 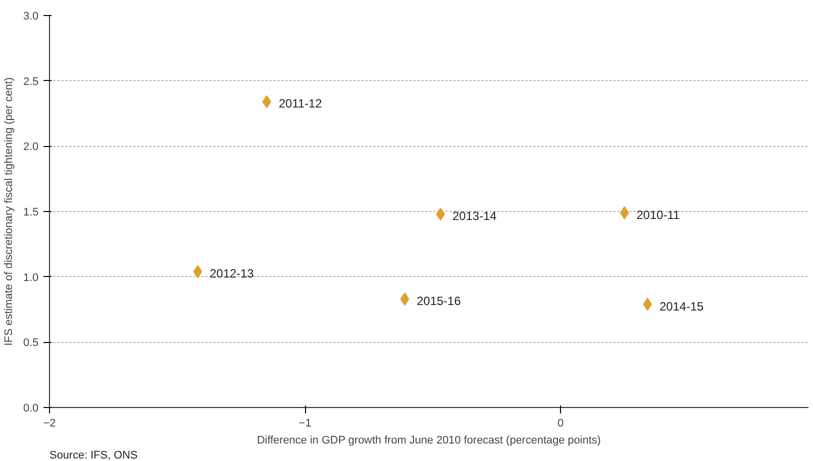 What do you see at coordinates (31, 278) in the screenshot?
I see `y-tick-label: 1.0` at bounding box center [31, 278].